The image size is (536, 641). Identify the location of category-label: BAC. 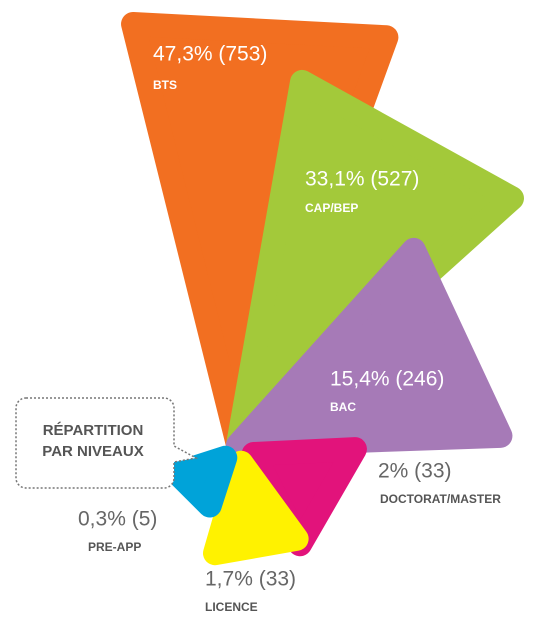
(343, 407).